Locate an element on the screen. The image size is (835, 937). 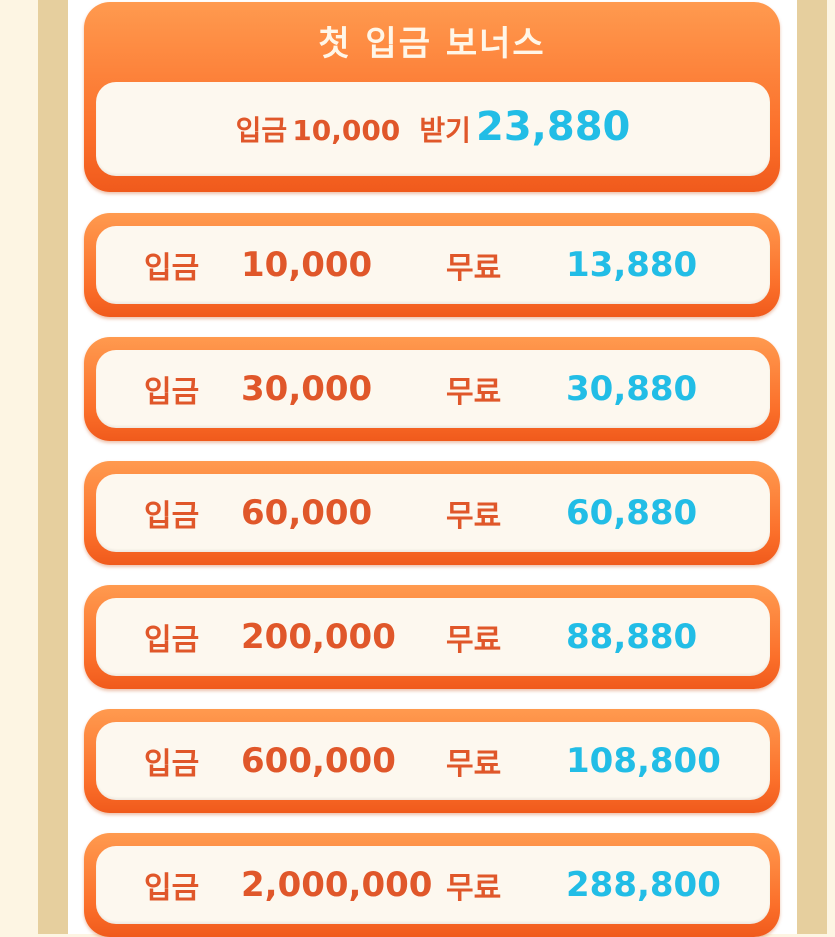
bonus-tier-row: 입금 10,000 무료 13,880 is located at coordinates (432, 265).